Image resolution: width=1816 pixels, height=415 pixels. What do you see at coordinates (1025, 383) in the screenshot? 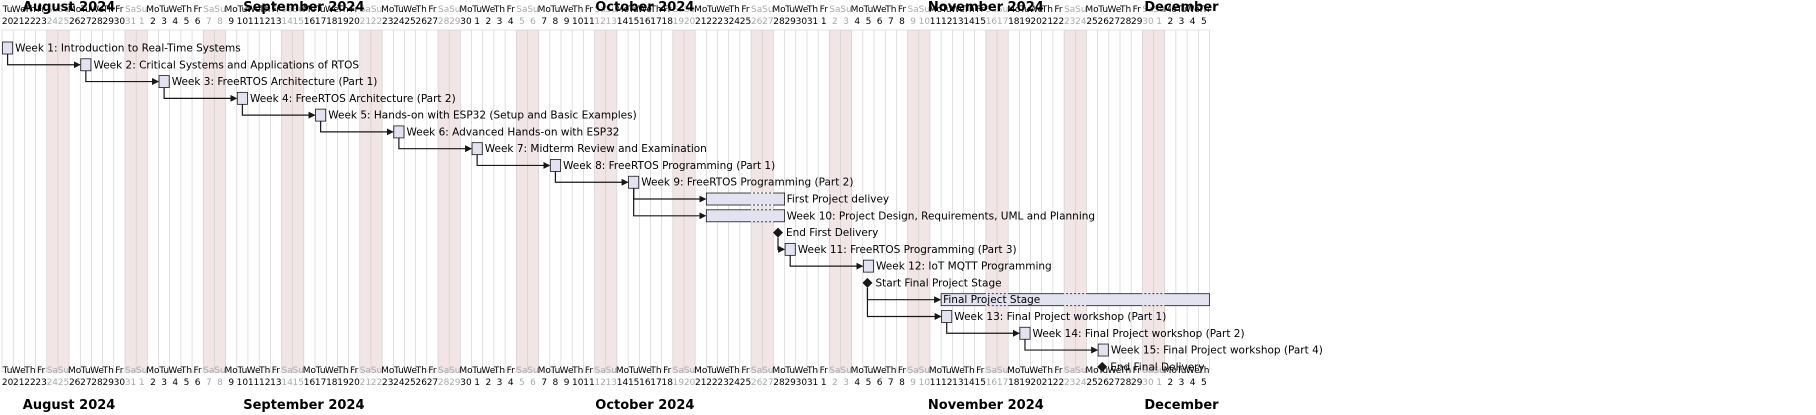
I see `day-number-label: 19` at bounding box center [1025, 383].